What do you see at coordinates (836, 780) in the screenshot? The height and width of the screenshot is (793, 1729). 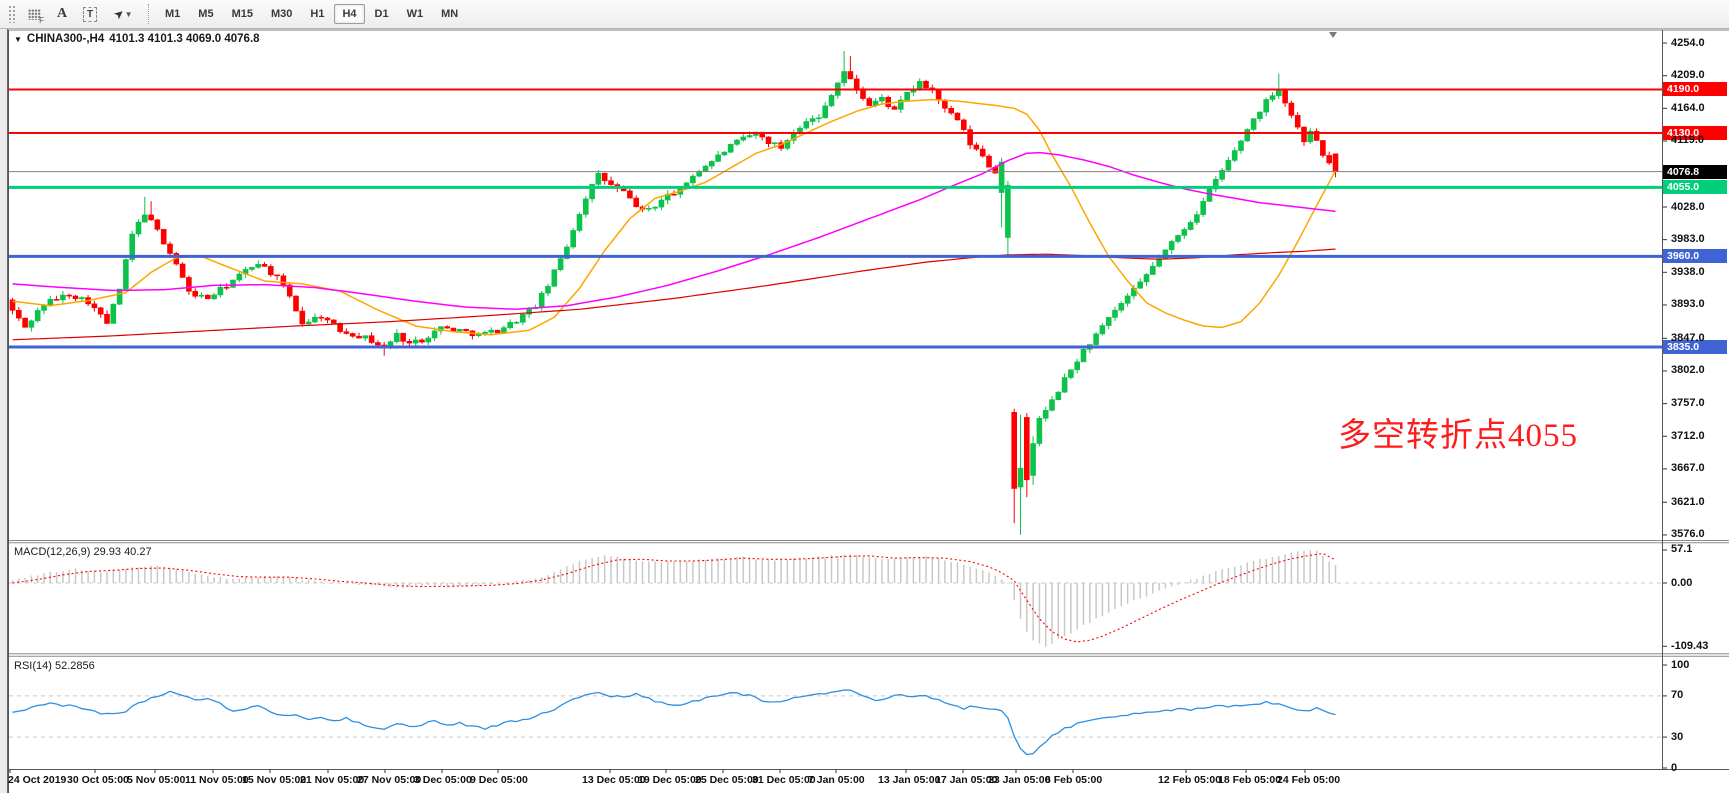 I see `date-tick-label: 7 Jan 05:00` at bounding box center [836, 780].